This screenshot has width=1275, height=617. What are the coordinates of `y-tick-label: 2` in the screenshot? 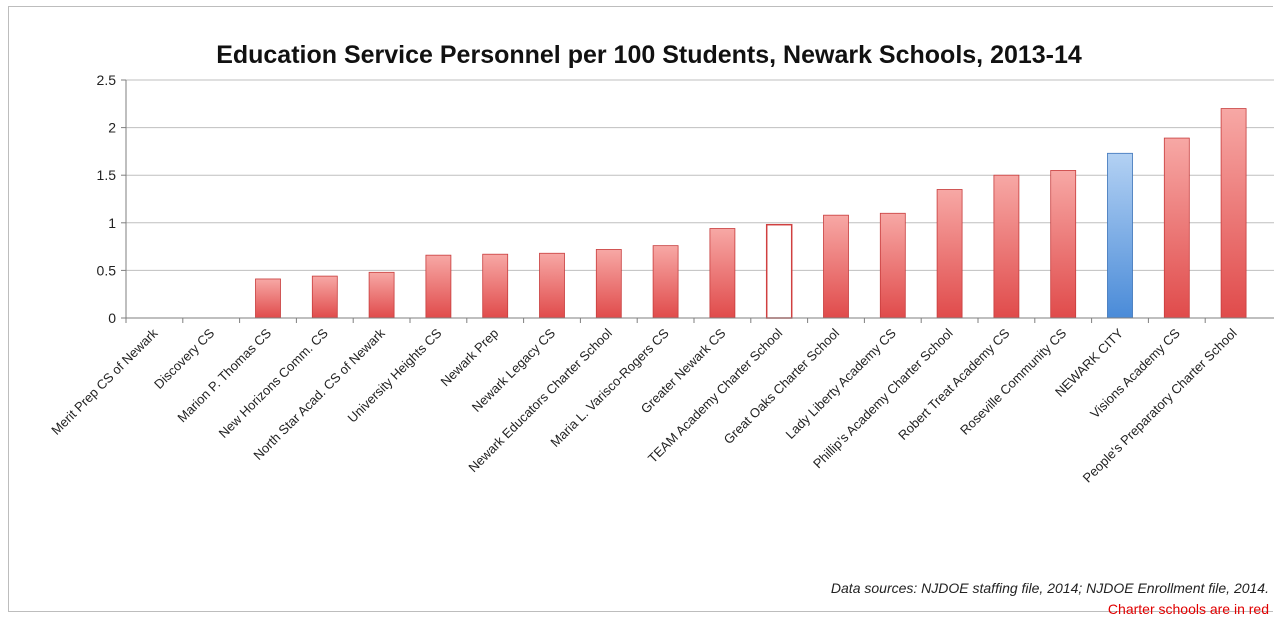 It's located at (112, 128).